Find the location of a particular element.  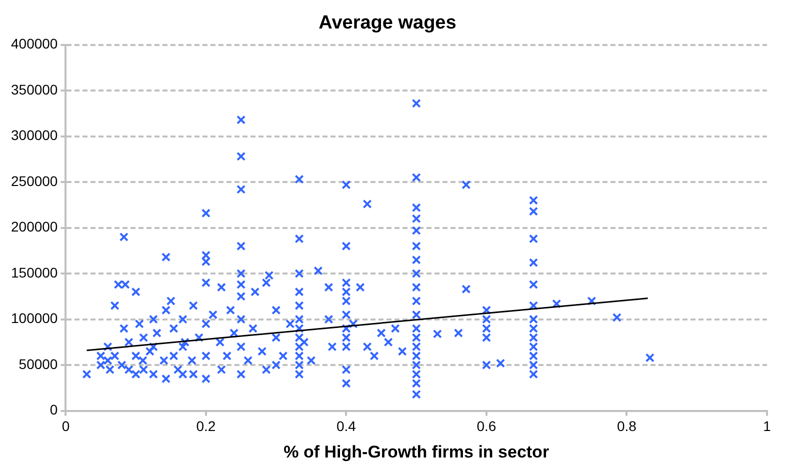

y-tick-label: 200000 is located at coordinates (34, 226).